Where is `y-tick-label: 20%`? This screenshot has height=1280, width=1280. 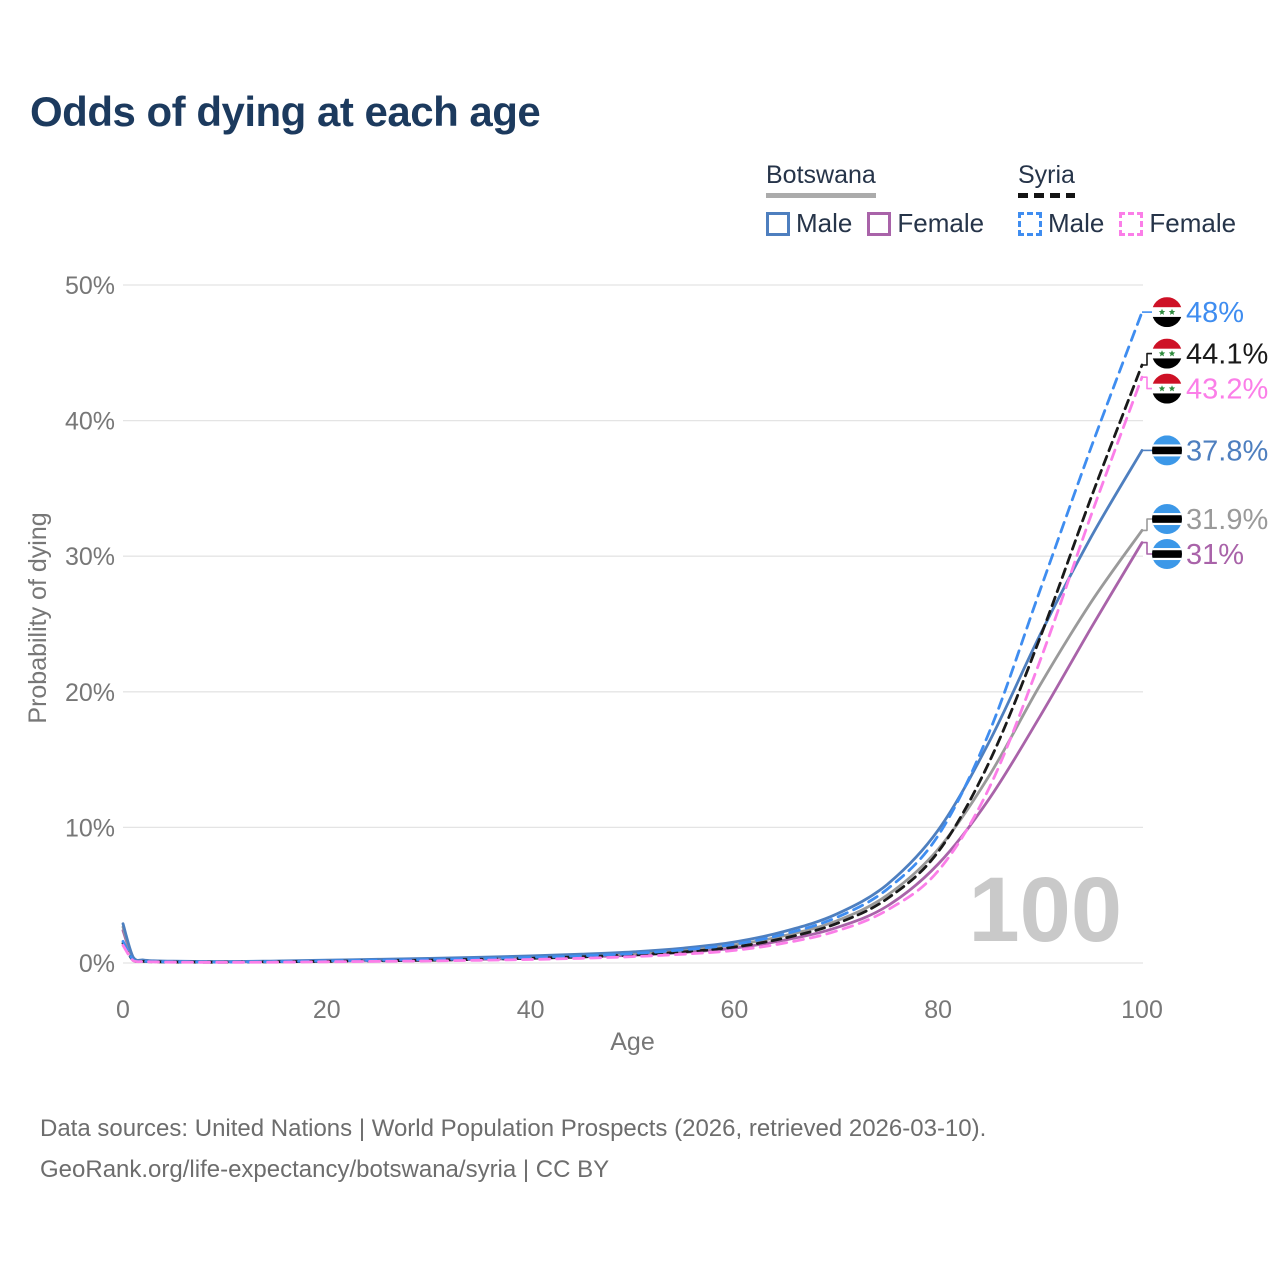
y-tick-label: 20% is located at coordinates (90, 693).